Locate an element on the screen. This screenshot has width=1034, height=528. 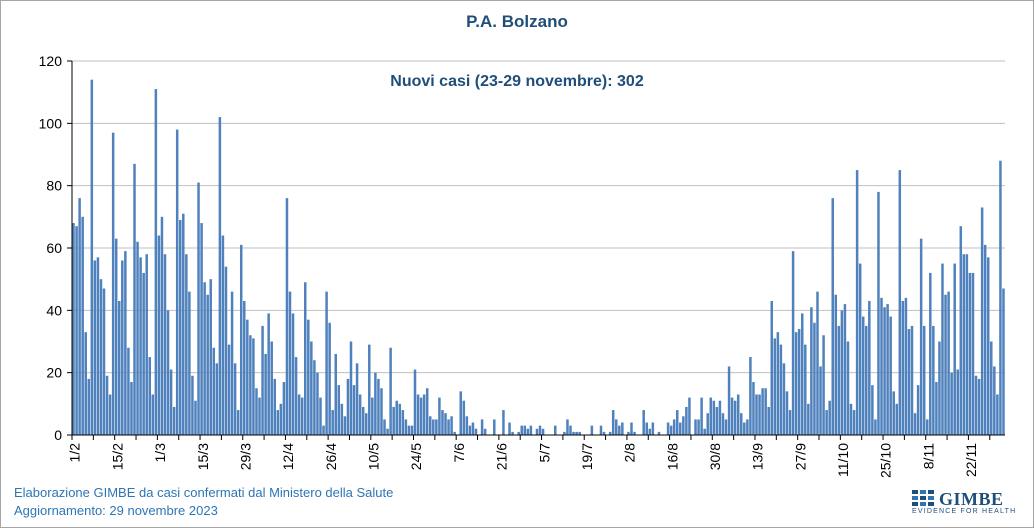
y-tick-label: 60 is located at coordinates (54, 248).